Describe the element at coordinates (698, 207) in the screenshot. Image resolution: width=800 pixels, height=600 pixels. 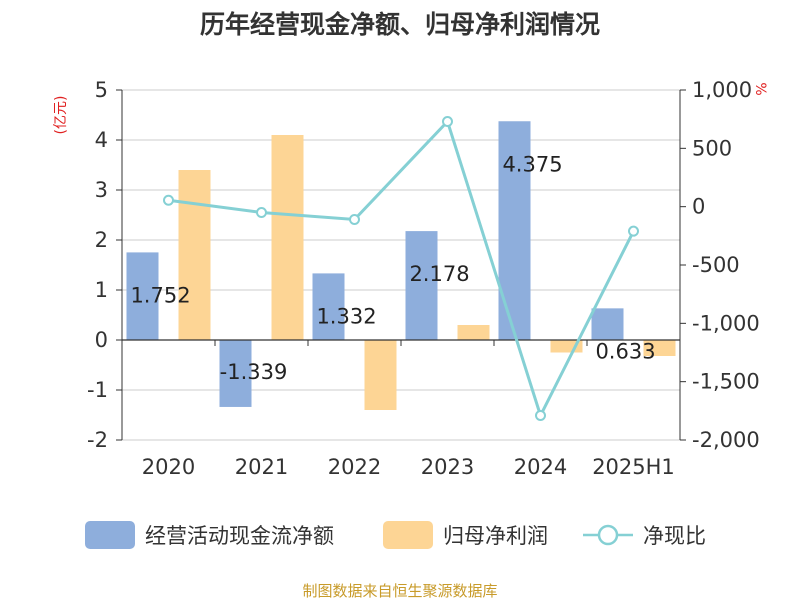
I see `right-axis-tick-label: 0` at that location.